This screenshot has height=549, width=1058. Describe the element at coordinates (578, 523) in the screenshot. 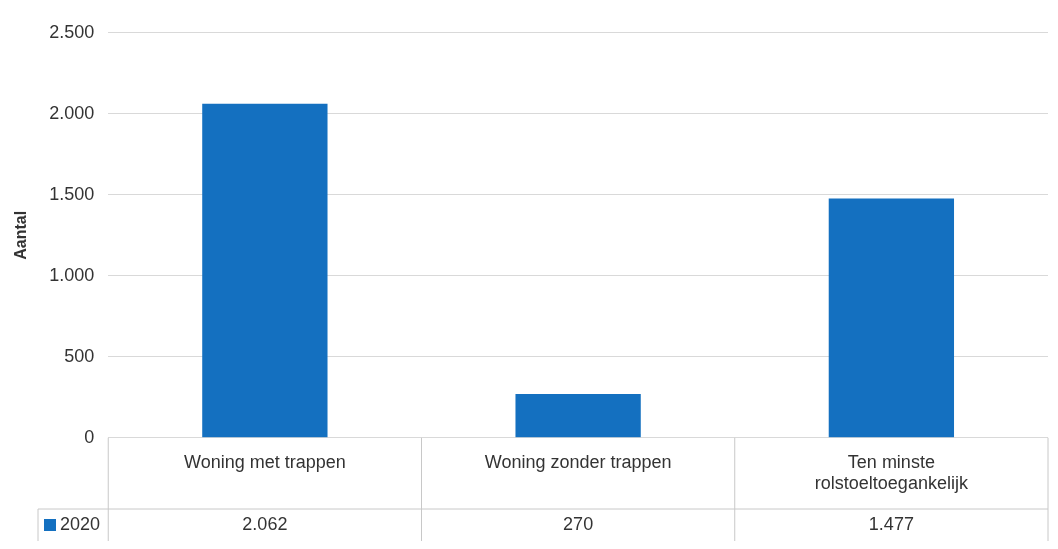

I see `data-label: 270` at that location.